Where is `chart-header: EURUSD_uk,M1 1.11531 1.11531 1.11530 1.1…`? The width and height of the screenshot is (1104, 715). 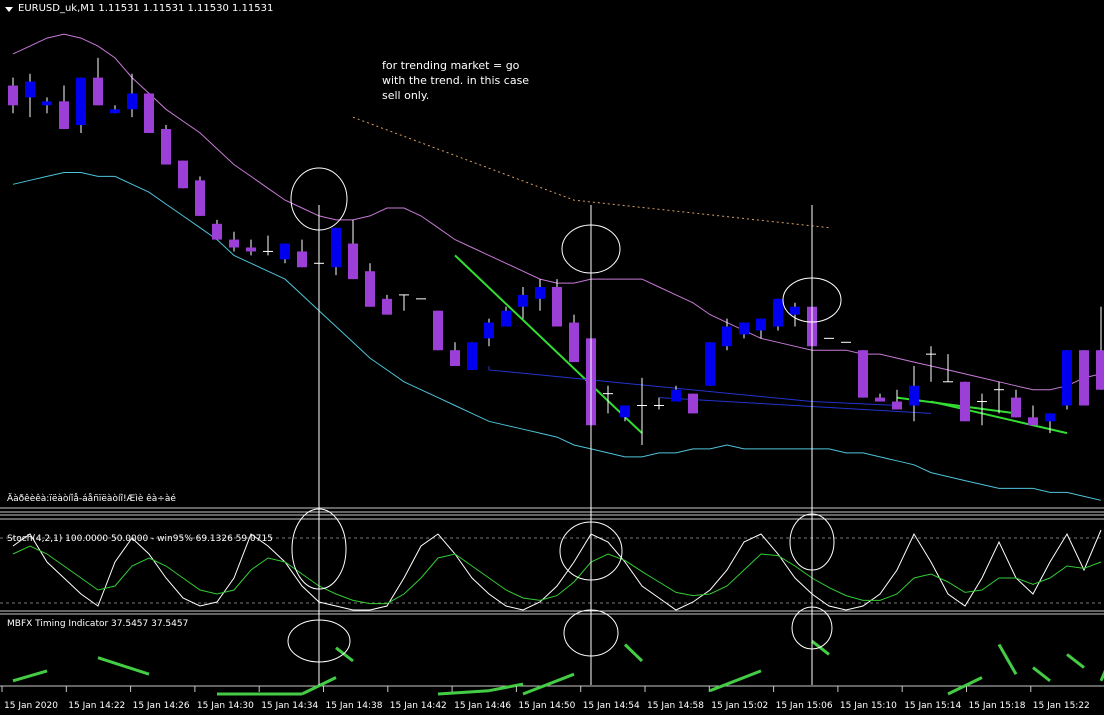 chart-header: EURUSD_uk,M1 1.11531 1.11531 1.11530 1.1… is located at coordinates (146, 8).